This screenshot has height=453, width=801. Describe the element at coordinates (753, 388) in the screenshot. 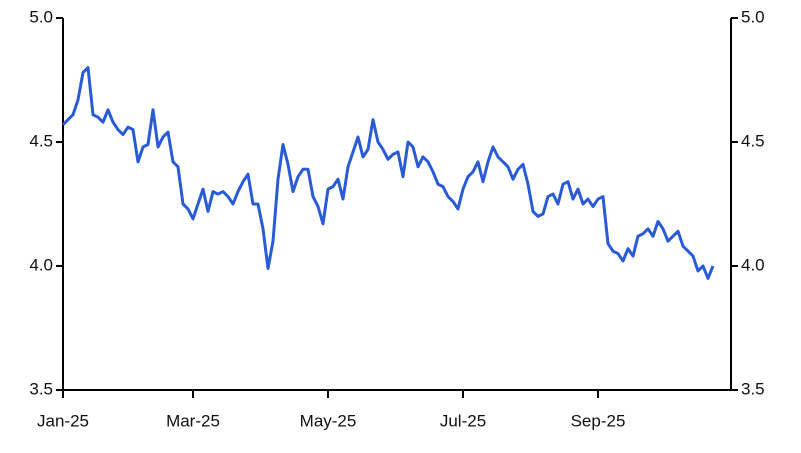

I see `y2-tick-label: 3.5` at that location.